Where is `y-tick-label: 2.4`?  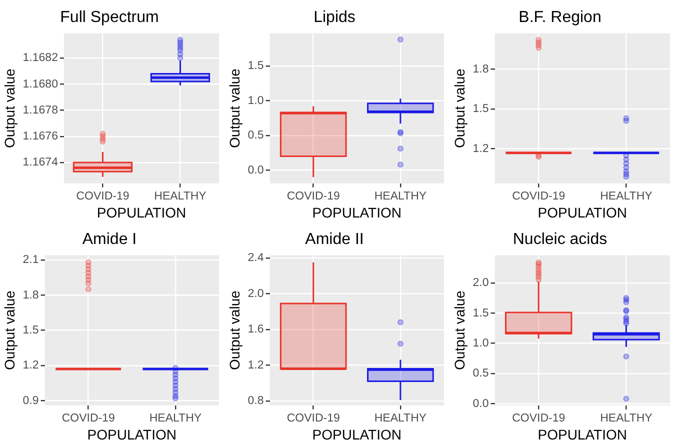 y-tick-label: 2.4 is located at coordinates (256, 258).